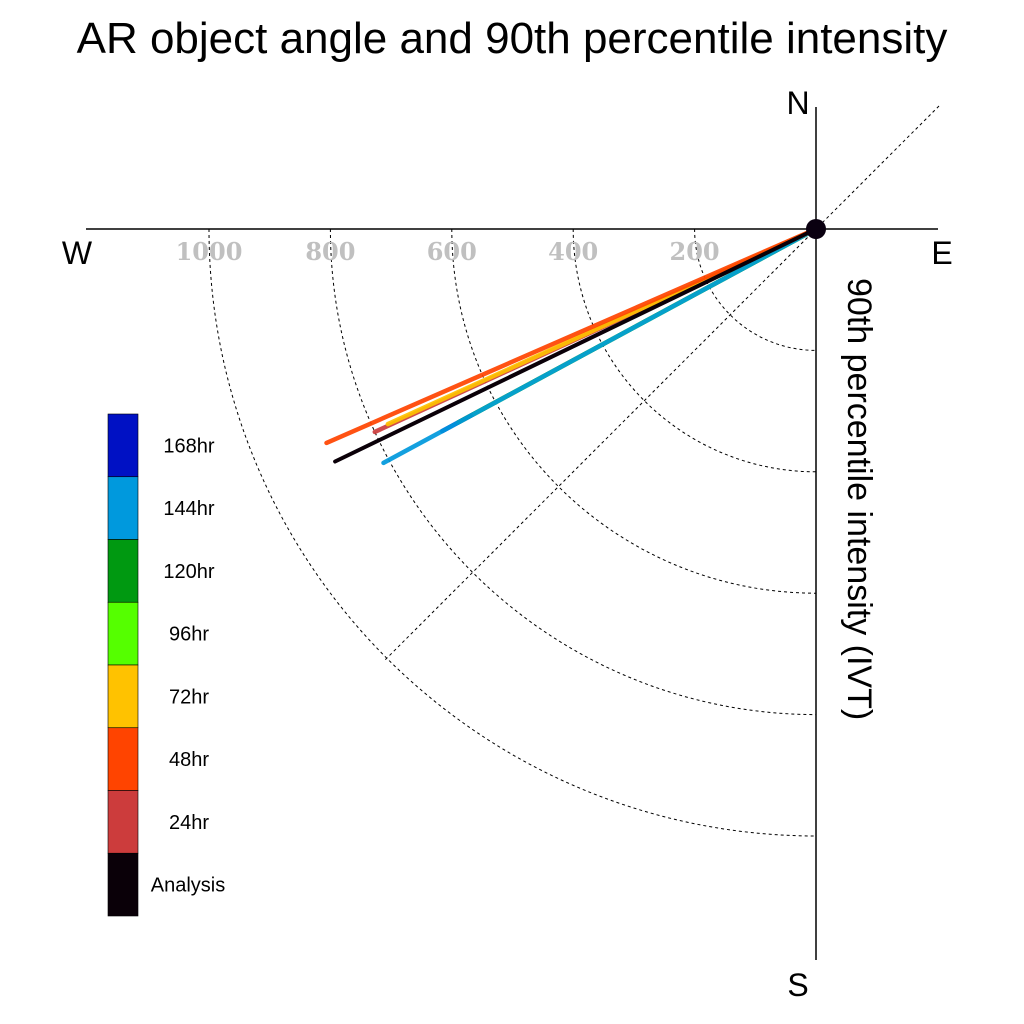  I want to click on vector-144hr, so click(600, 346).